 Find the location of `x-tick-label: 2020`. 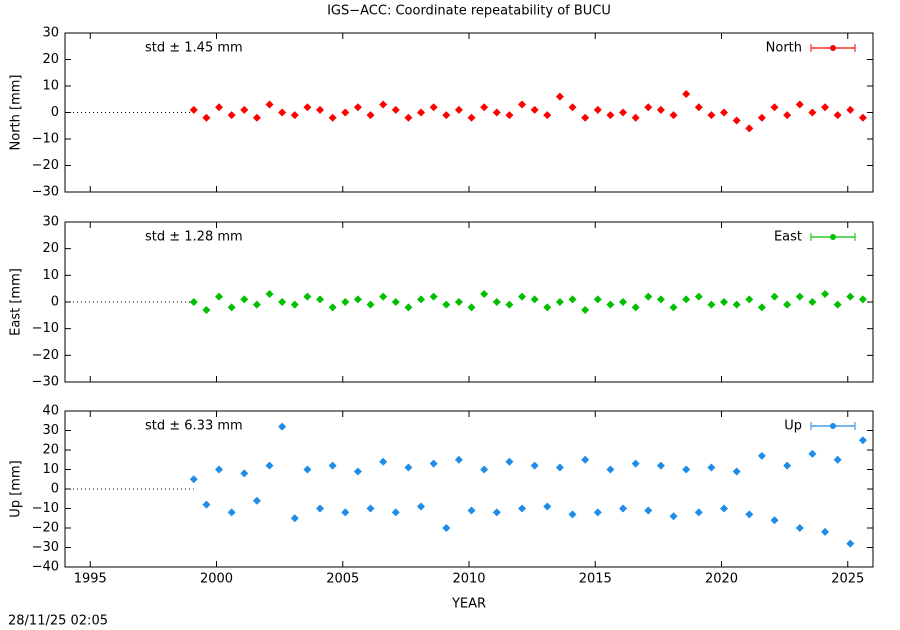

x-tick-label: 2020 is located at coordinates (721, 579).